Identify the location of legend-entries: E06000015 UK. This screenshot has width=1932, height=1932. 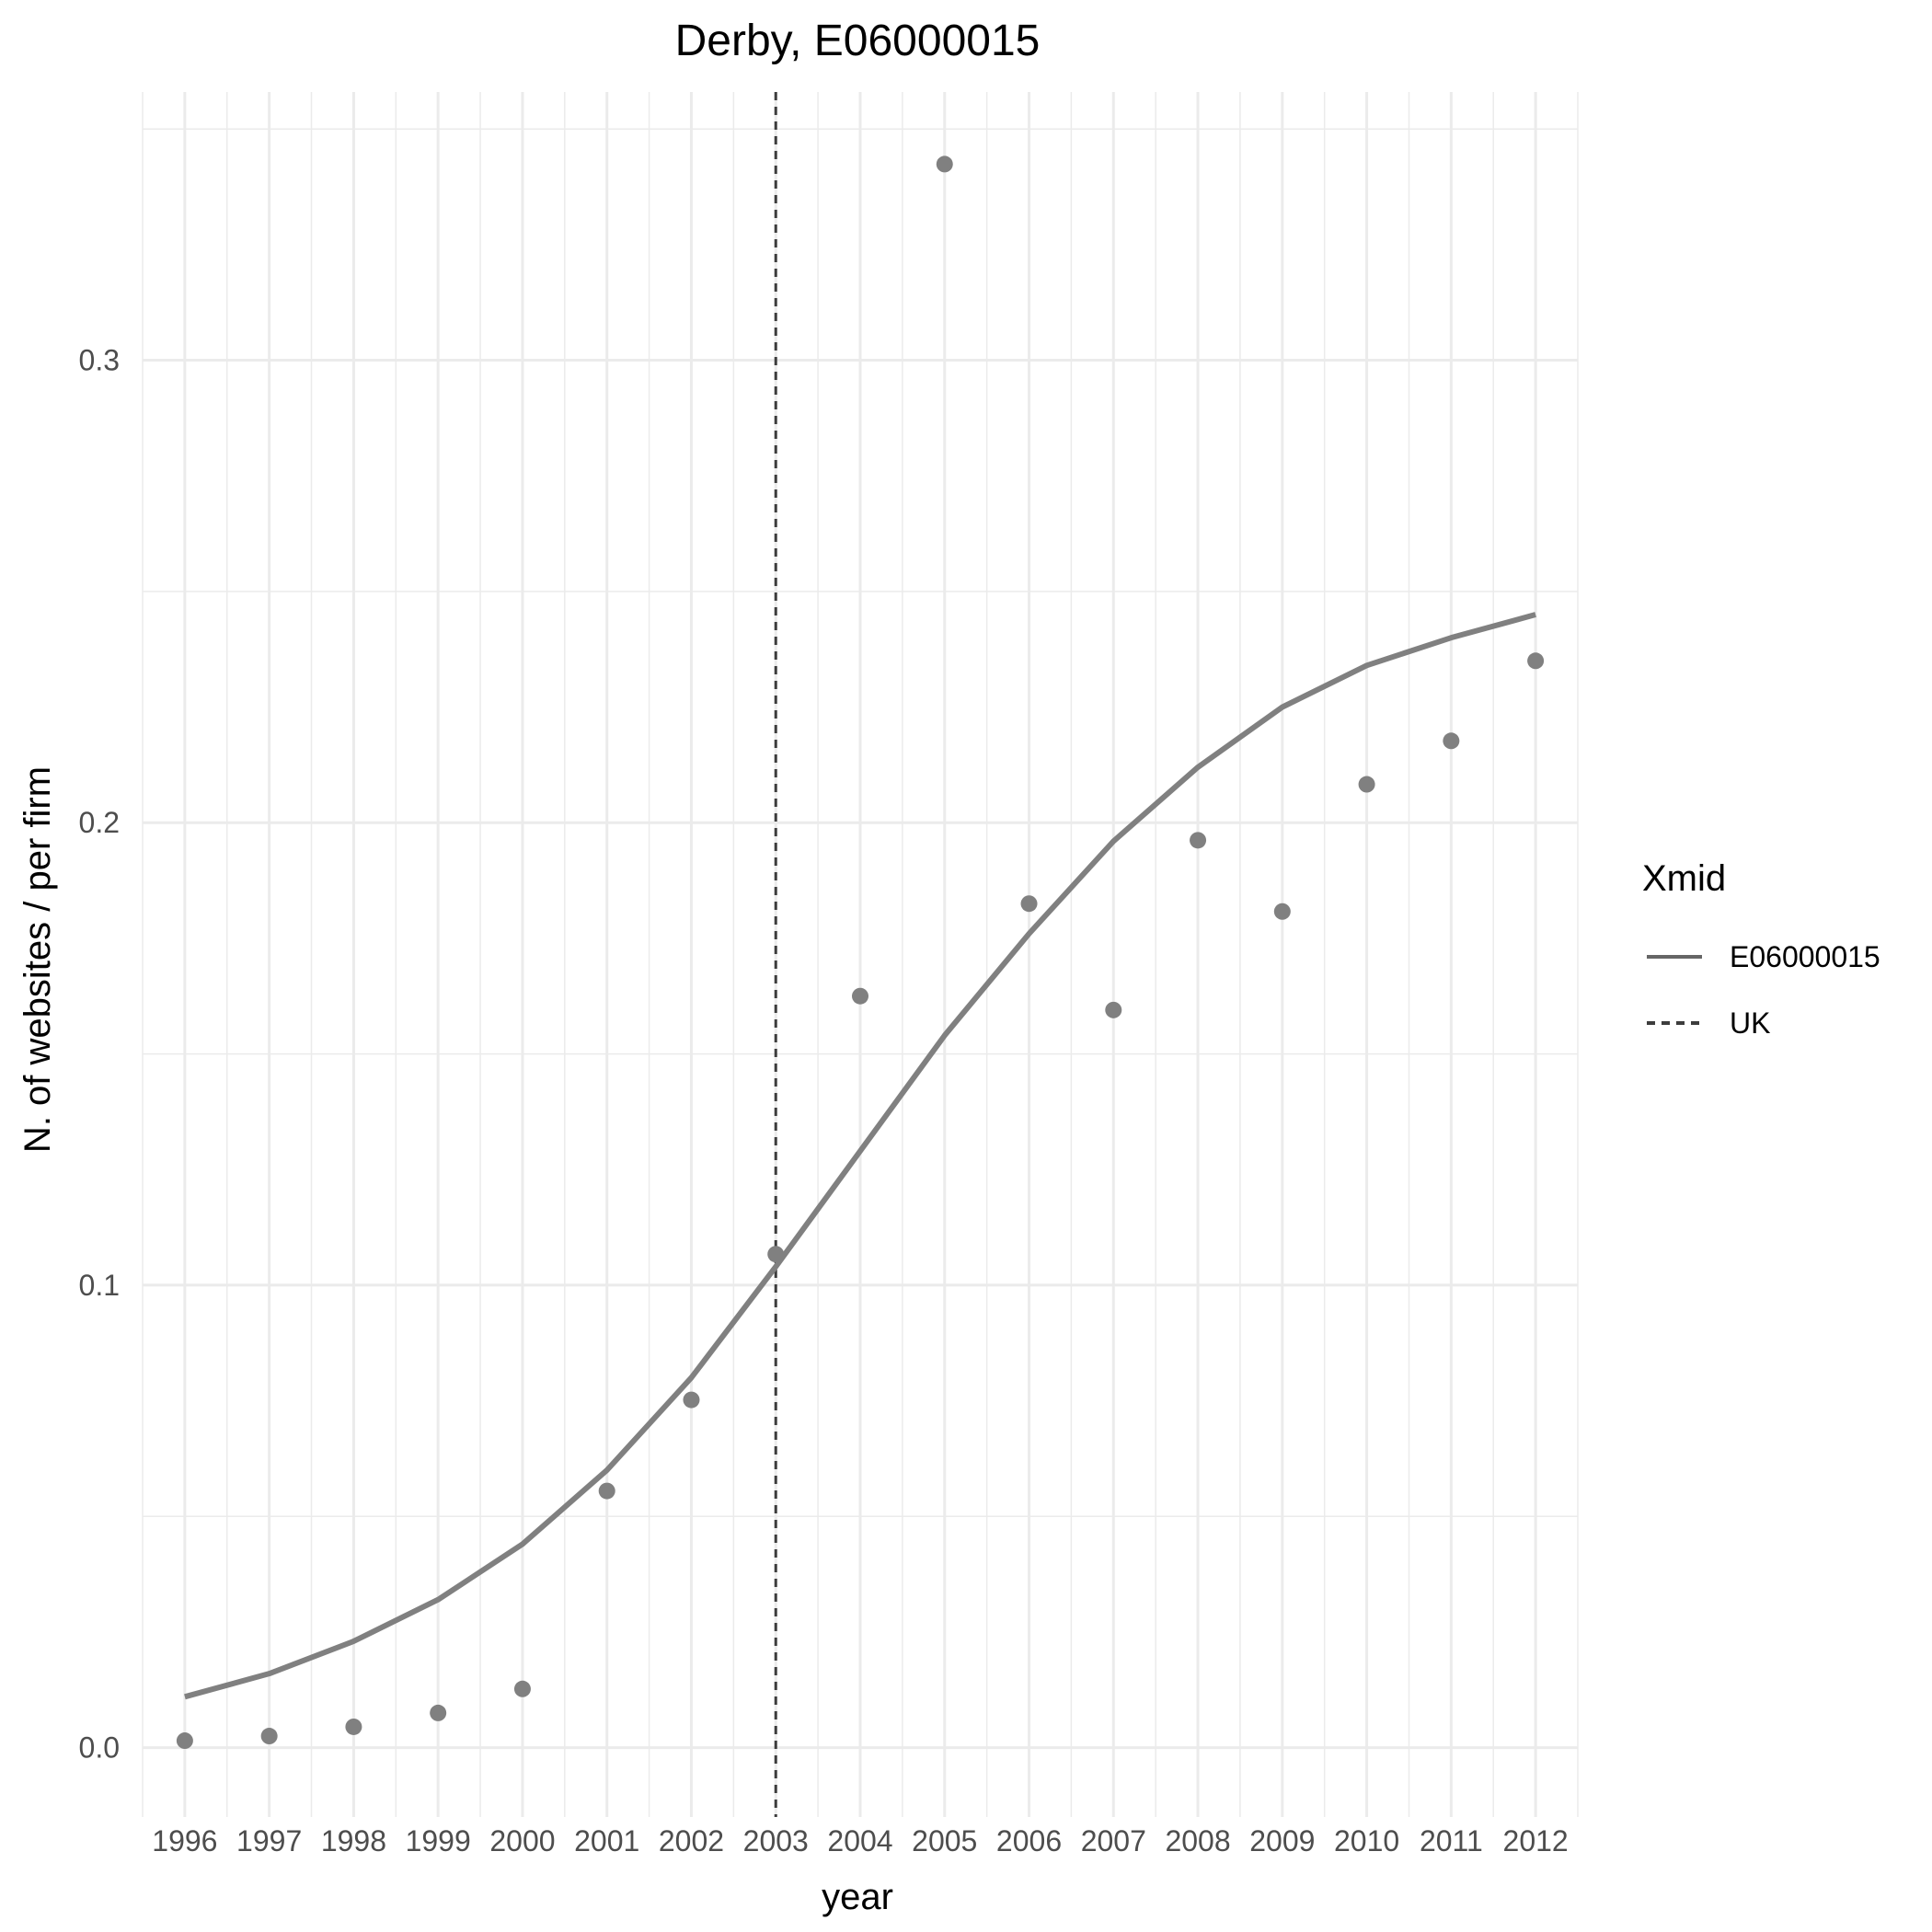
(1763, 990).